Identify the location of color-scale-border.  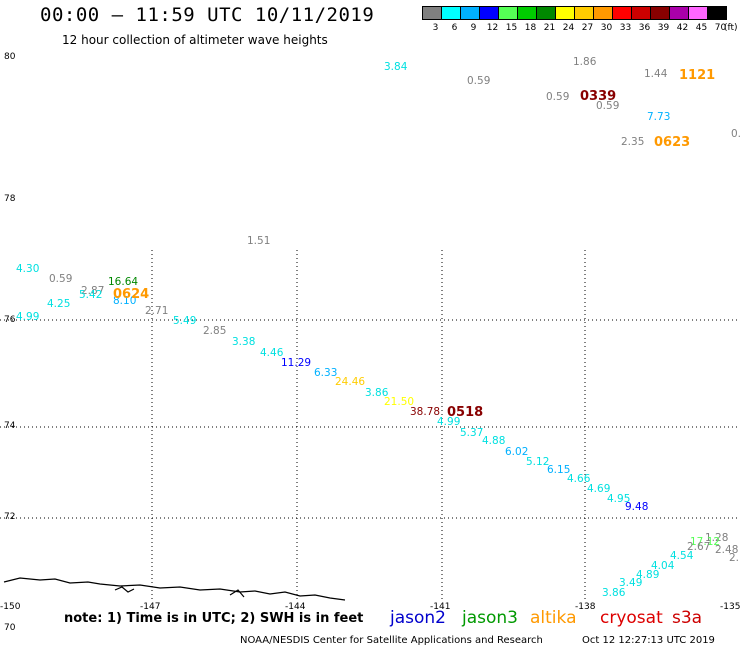
(574, 13).